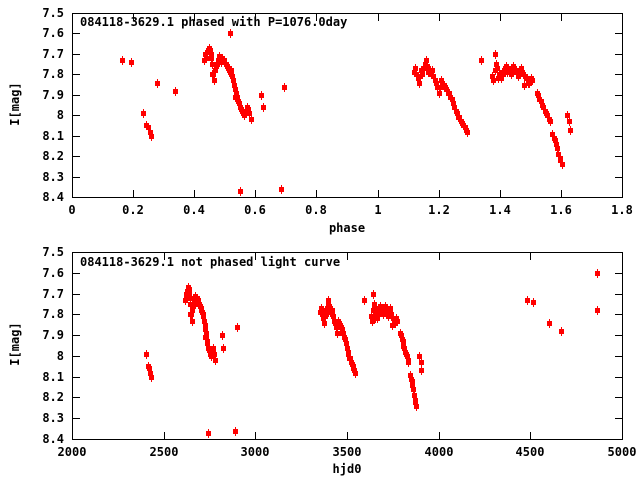  What do you see at coordinates (622, 105) in the screenshot?
I see `plot-border-right` at bounding box center [622, 105].